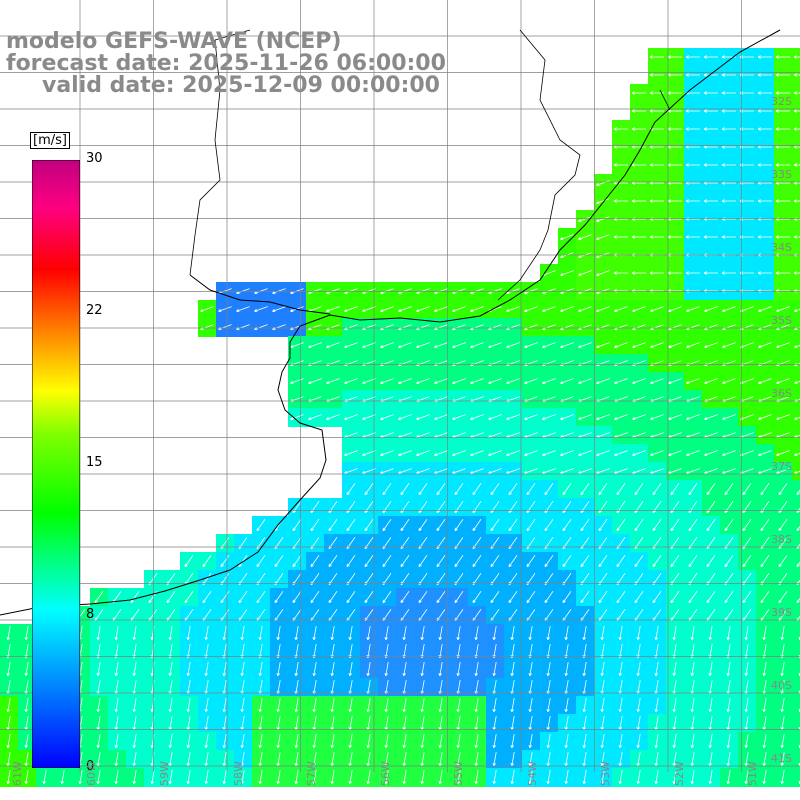  I want to click on lon-label: 53W, so click(605, 773).